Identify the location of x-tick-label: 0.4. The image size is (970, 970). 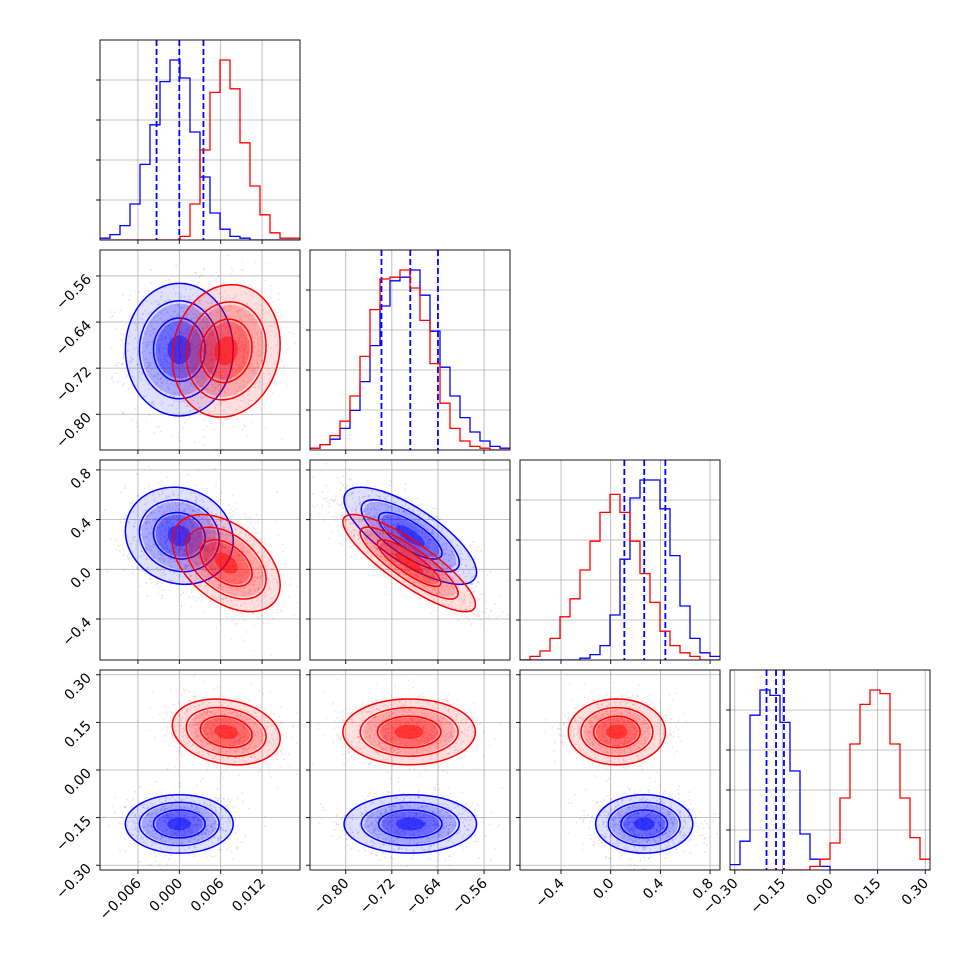
(653, 888).